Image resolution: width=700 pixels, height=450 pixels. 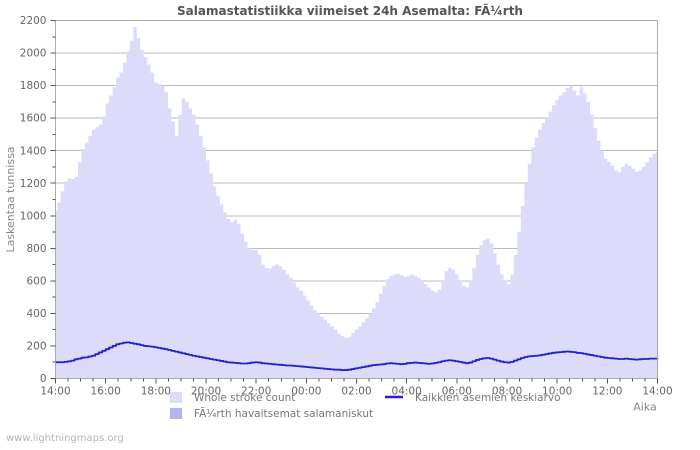 I want to click on x-tick-label: 02:00, so click(x=356, y=392).